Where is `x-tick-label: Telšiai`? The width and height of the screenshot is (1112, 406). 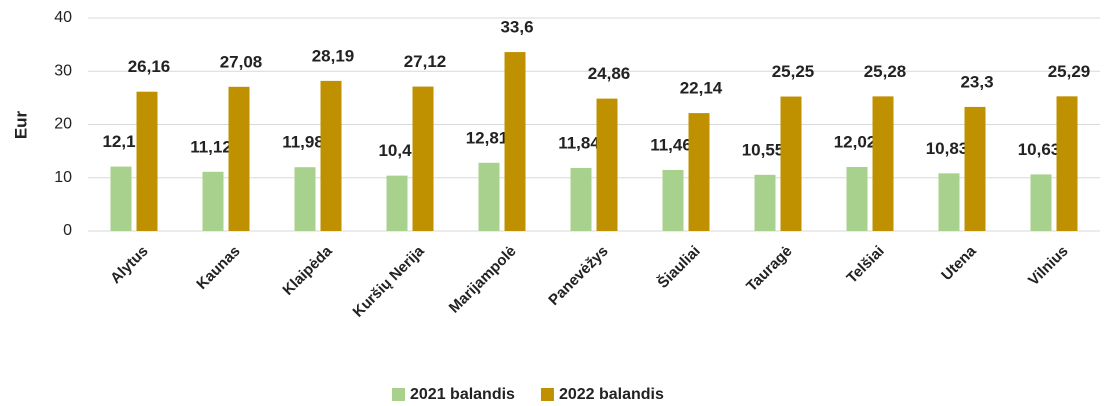
x-tick-label: Telšiai is located at coordinates (865, 265).